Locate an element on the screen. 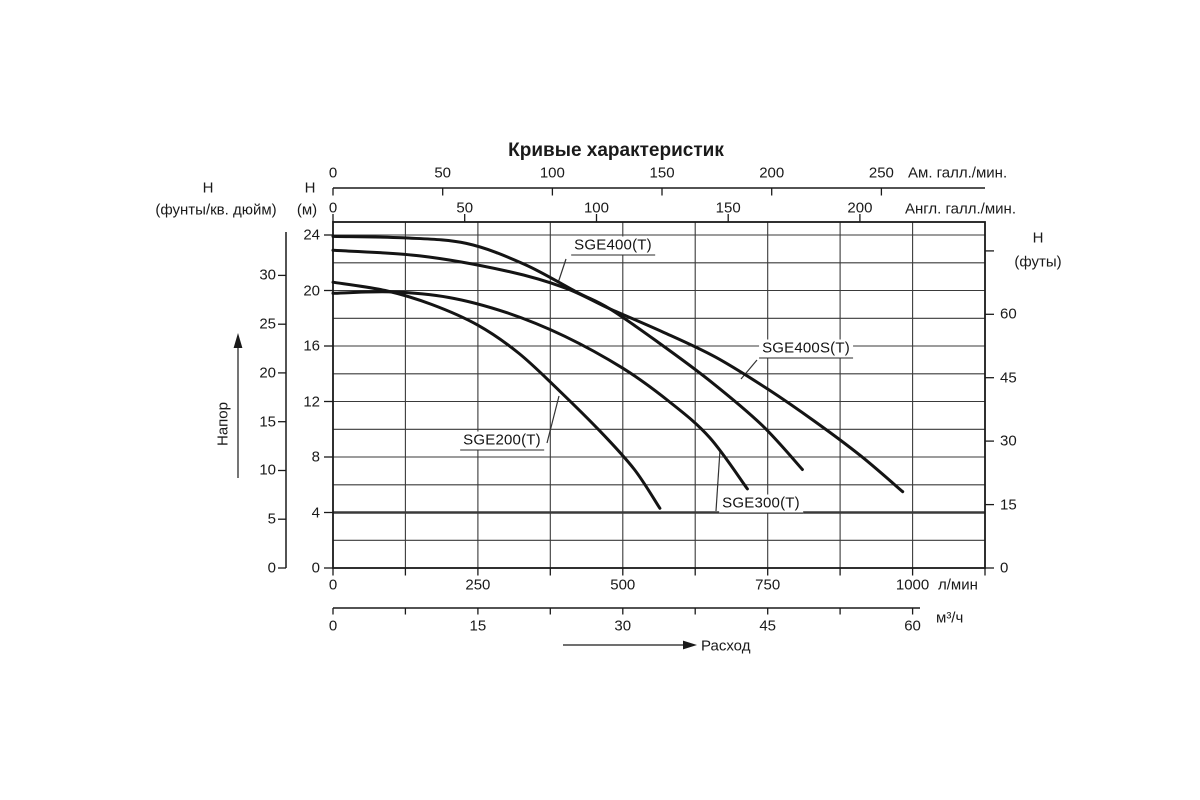 The width and height of the screenshot is (1200, 800). chart-title: Кривые характеристик is located at coordinates (616, 150).